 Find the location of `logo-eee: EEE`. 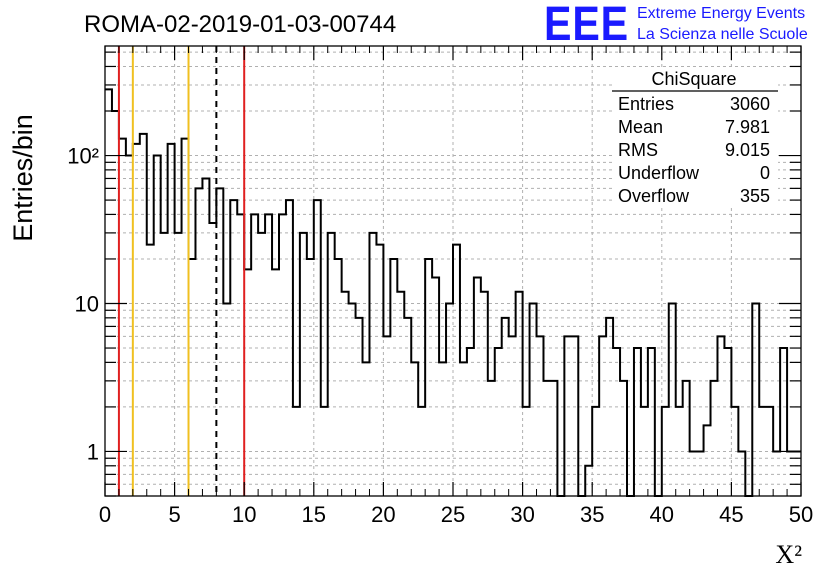

logo-eee: EEE is located at coordinates (586, 25).